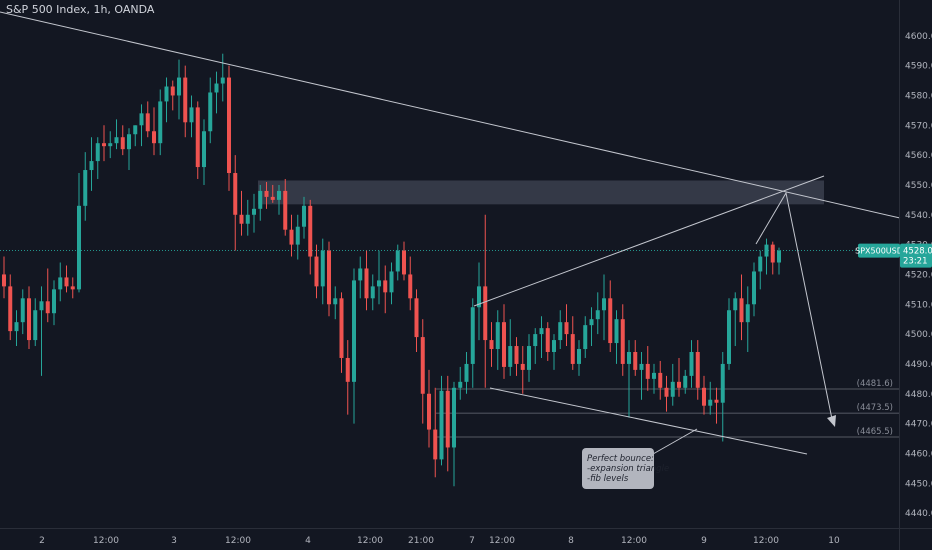 This screenshot has height=550, width=932. Describe the element at coordinates (834, 541) in the screenshot. I see `time-tick-label: 10` at that location.